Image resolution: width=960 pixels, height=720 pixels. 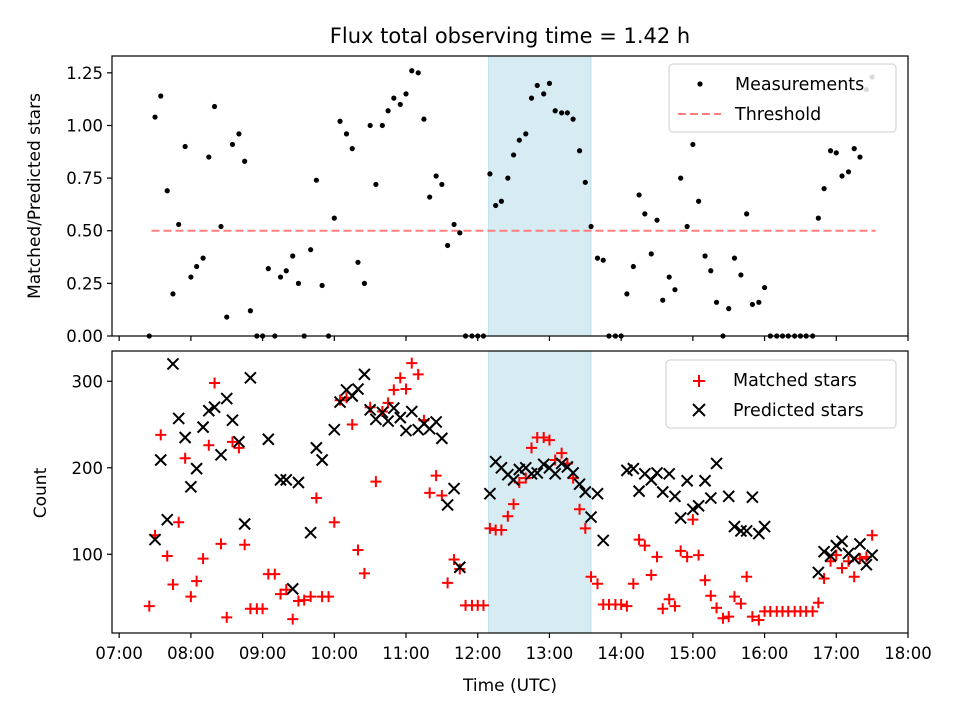 I want to click on bottom-y-tick-label: 300, so click(x=88, y=381).